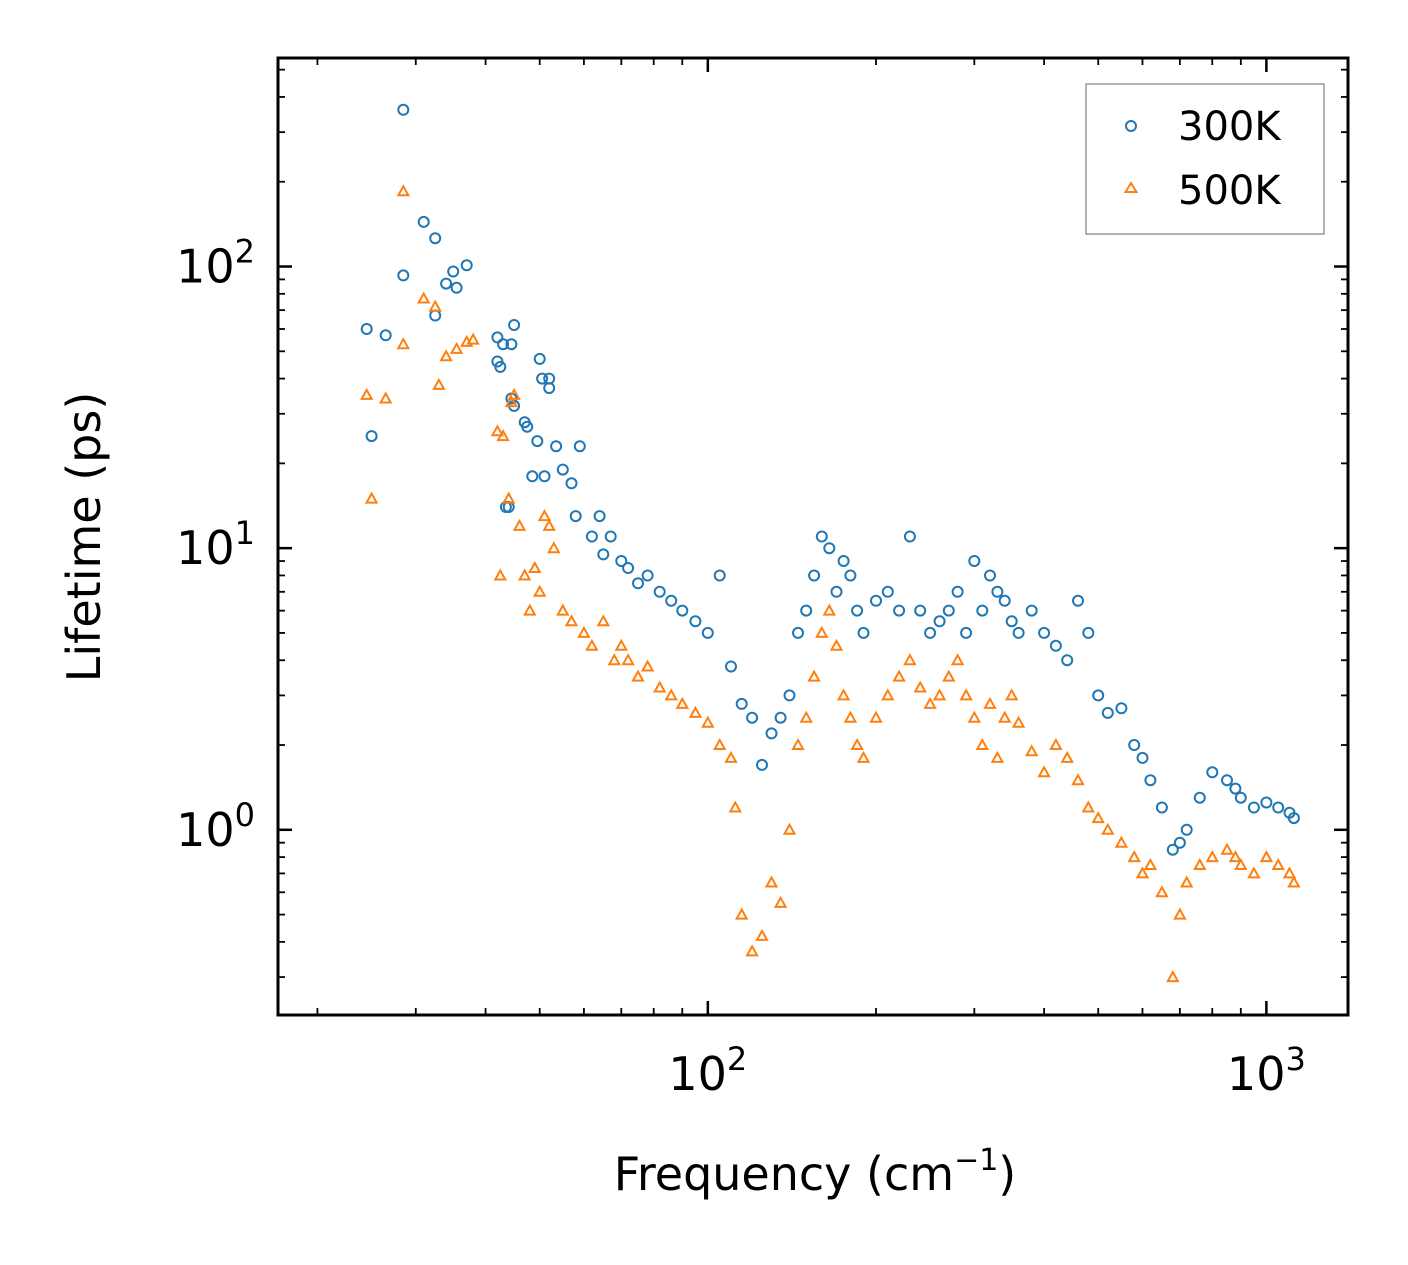 The image size is (1408, 1265). I want to click on y-tick-label: 10¹, so click(215, 544).